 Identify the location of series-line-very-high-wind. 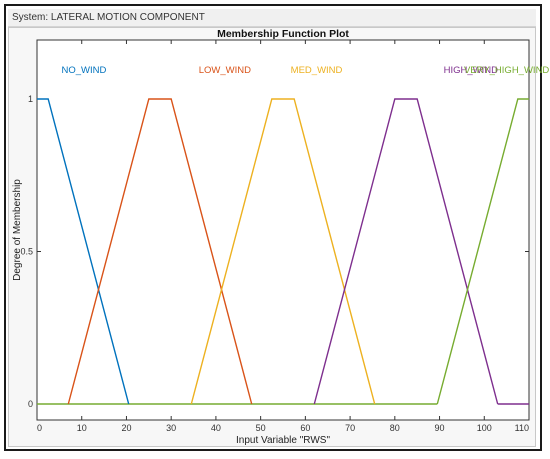
(482, 251).